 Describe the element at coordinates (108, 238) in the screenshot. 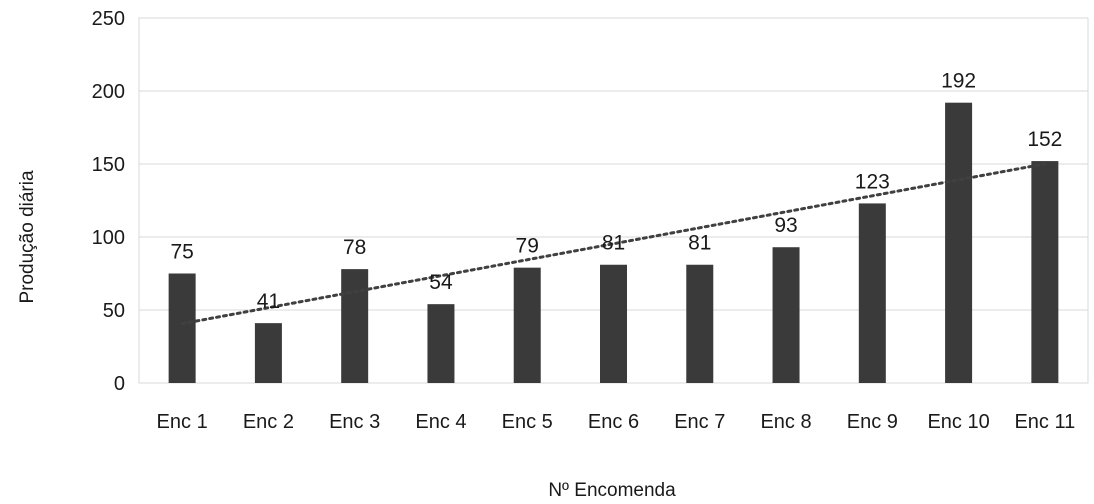

I see `y-tick-label: 100` at that location.